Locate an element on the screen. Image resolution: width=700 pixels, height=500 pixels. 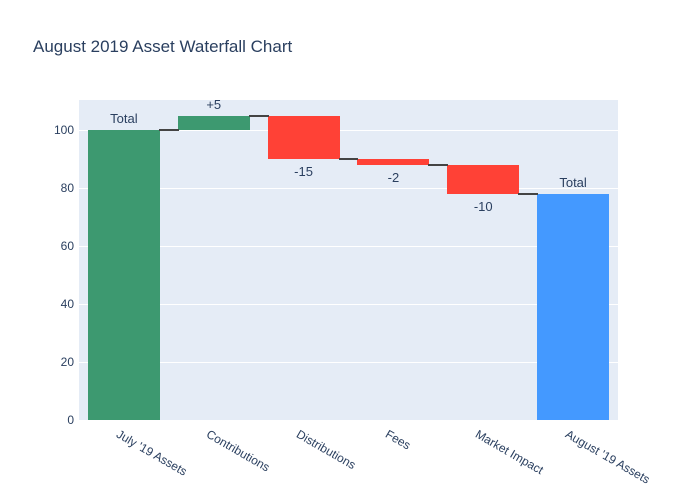
bar-distributions is located at coordinates (303, 138).